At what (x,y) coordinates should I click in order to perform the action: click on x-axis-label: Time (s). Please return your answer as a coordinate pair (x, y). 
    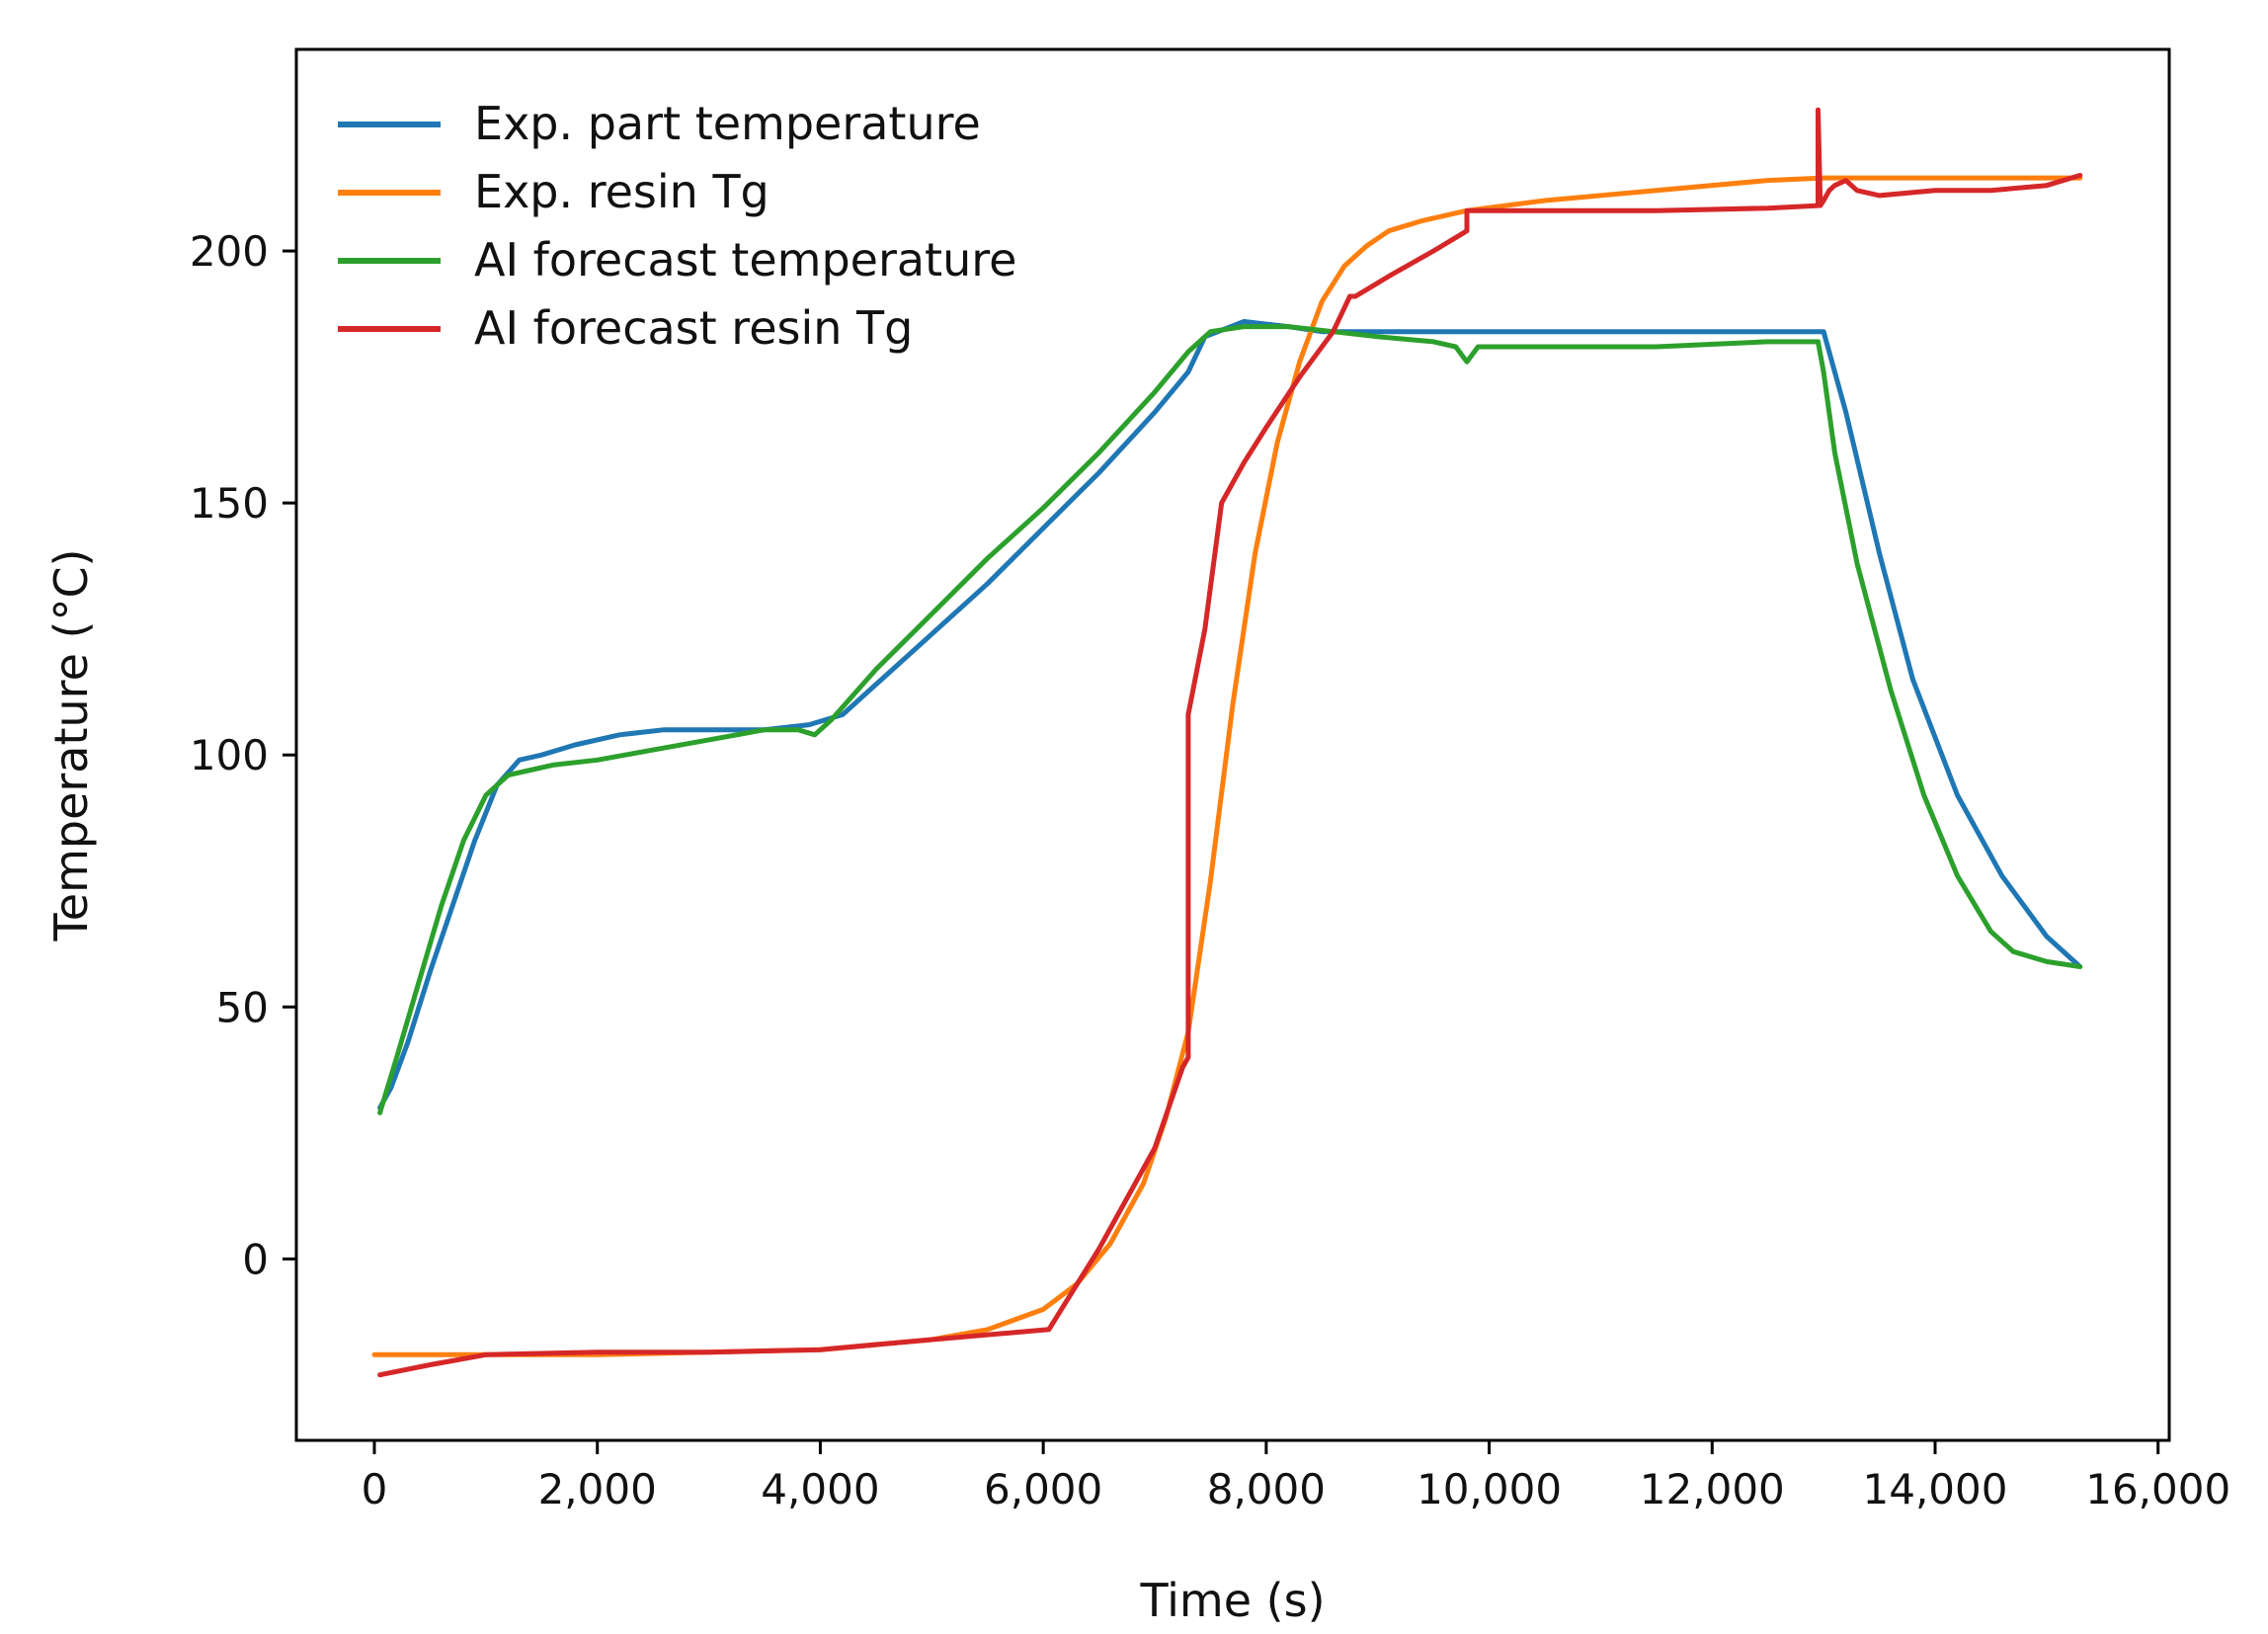
    Looking at the image, I should click on (1232, 1600).